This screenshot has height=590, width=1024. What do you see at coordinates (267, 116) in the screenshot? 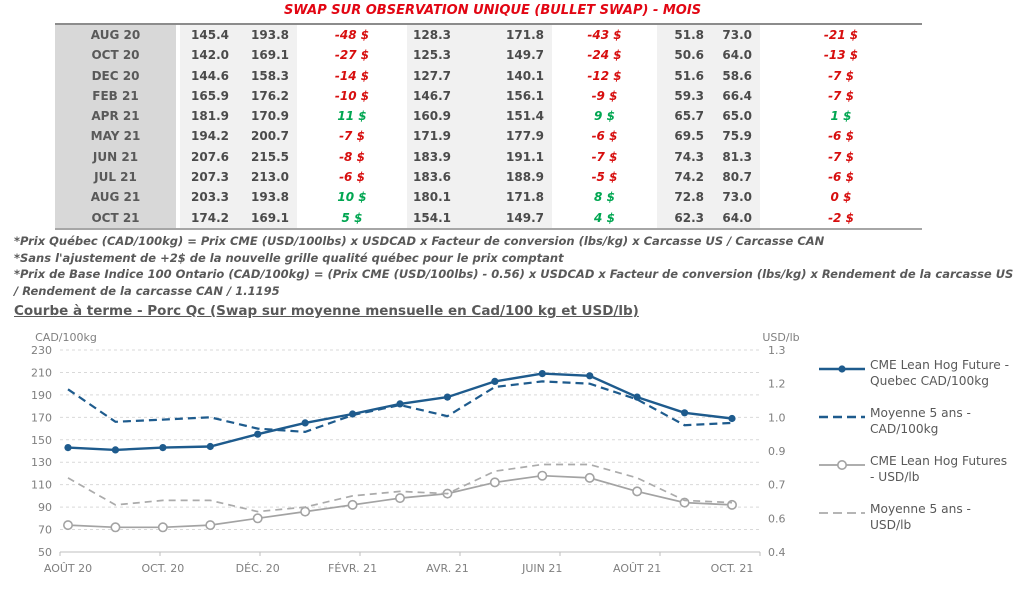
I see `value-cell: 170.9` at bounding box center [267, 116].